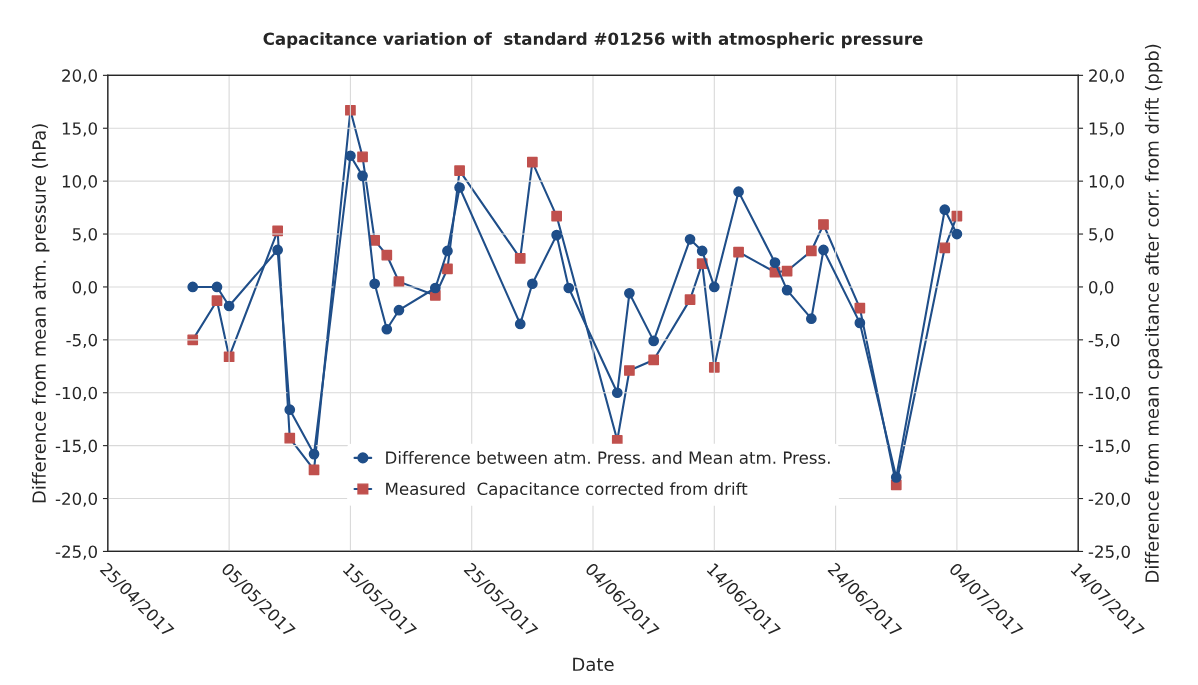 This screenshot has width=1198, height=685. I want to click on y-tick-label: 20,0, so click(79, 76).